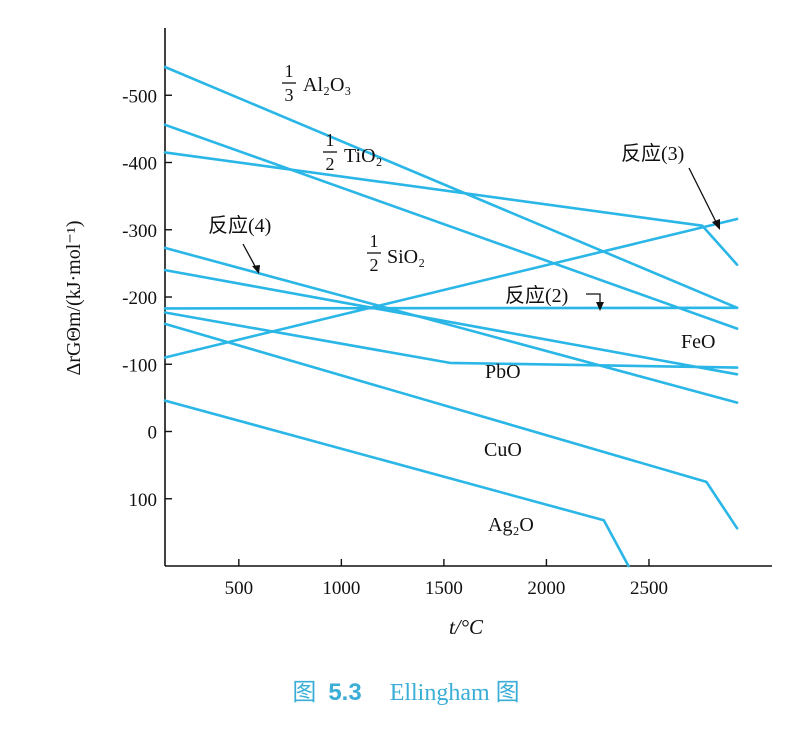 Image resolution: width=812 pixels, height=732 pixels. What do you see at coordinates (503, 450) in the screenshot?
I see `cuo-label: CuO` at bounding box center [503, 450].